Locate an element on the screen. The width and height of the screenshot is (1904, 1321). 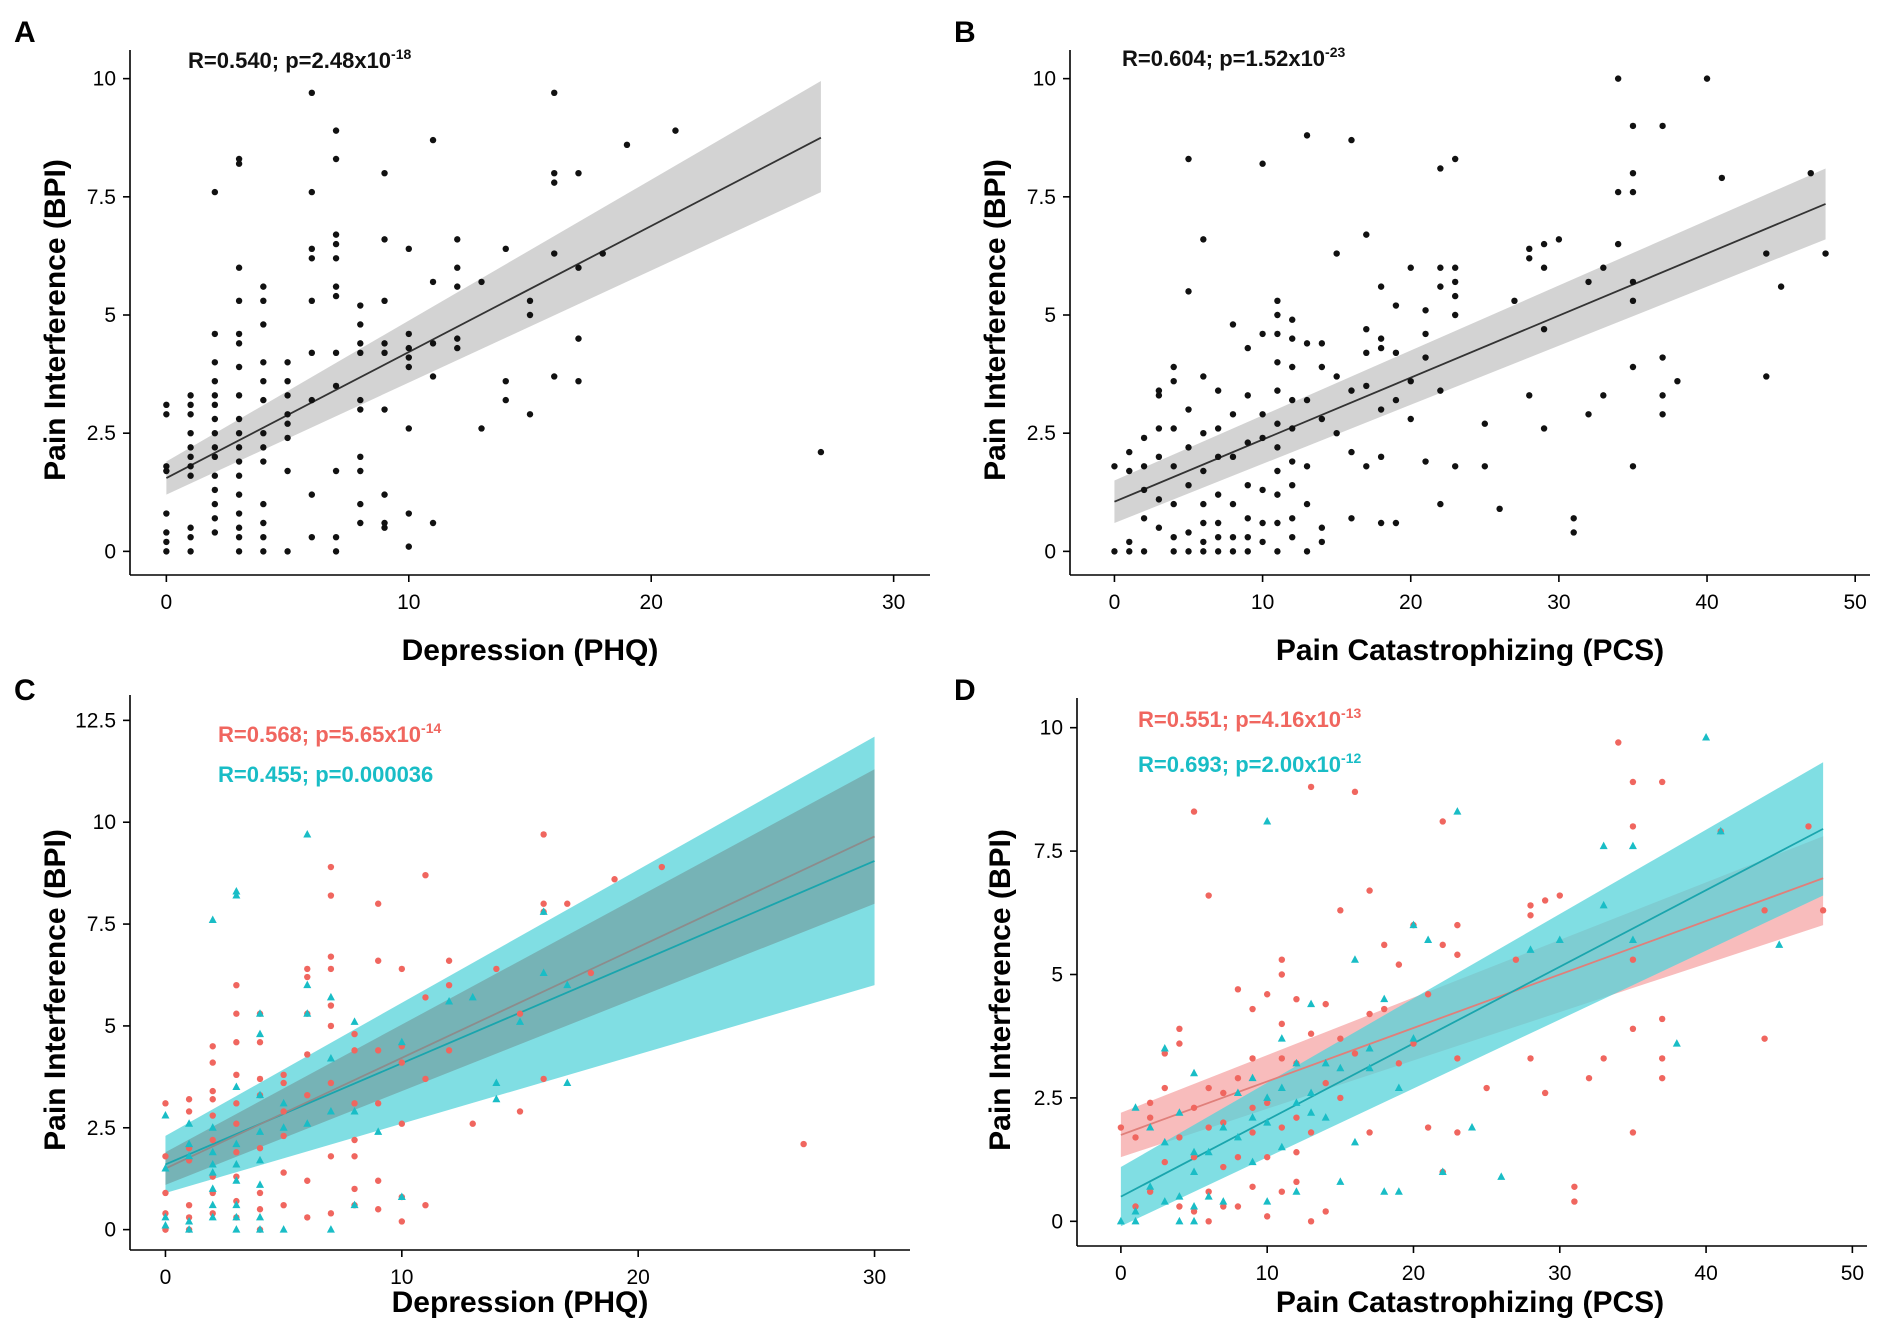
regression-line-teal is located at coordinates (1472, 1013).